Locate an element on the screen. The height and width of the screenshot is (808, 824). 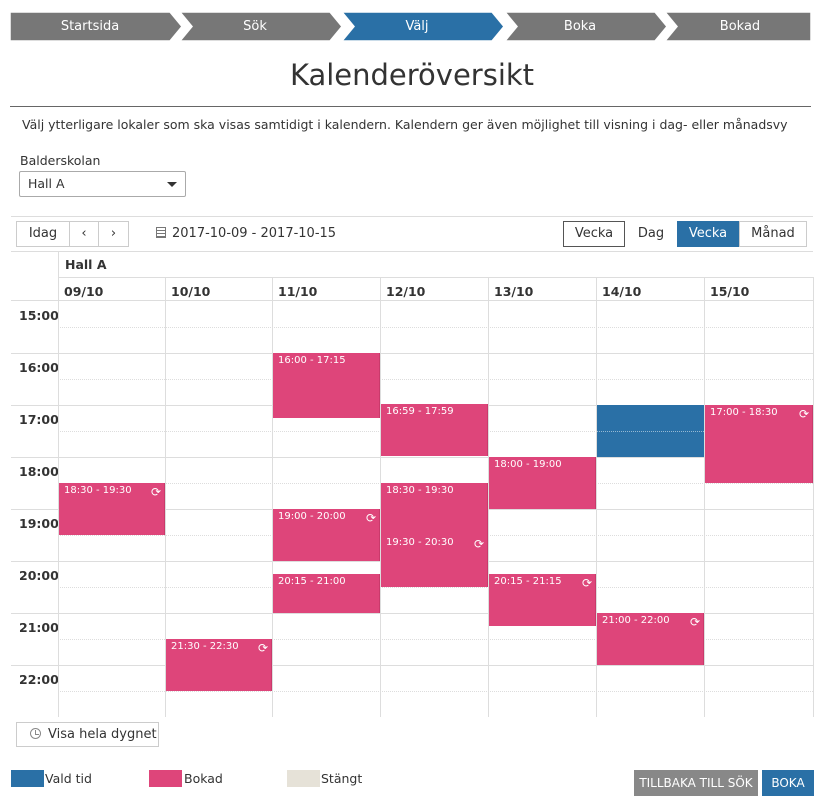
booking-event: 20:15 - 21:15 ⟳ is located at coordinates (542, 600).